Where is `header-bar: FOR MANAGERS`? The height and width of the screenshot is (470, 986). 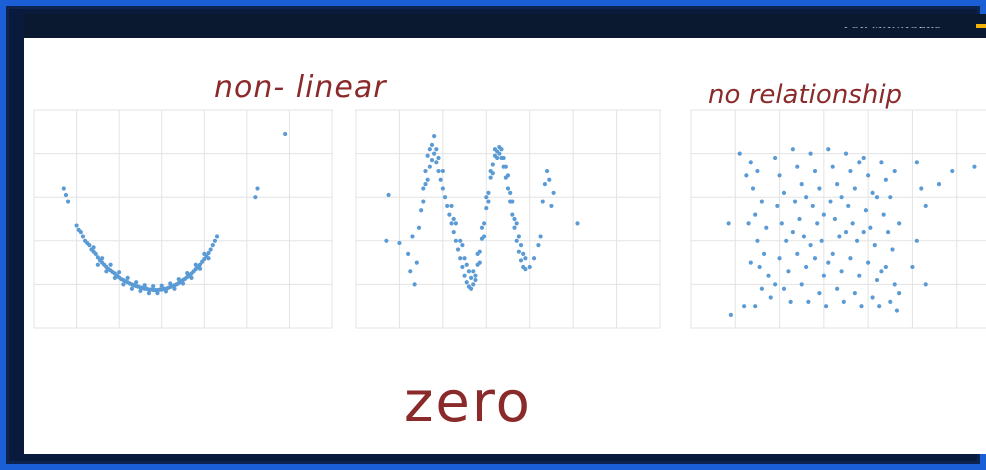
header-bar: FOR MANAGERS is located at coordinates (505, 26).